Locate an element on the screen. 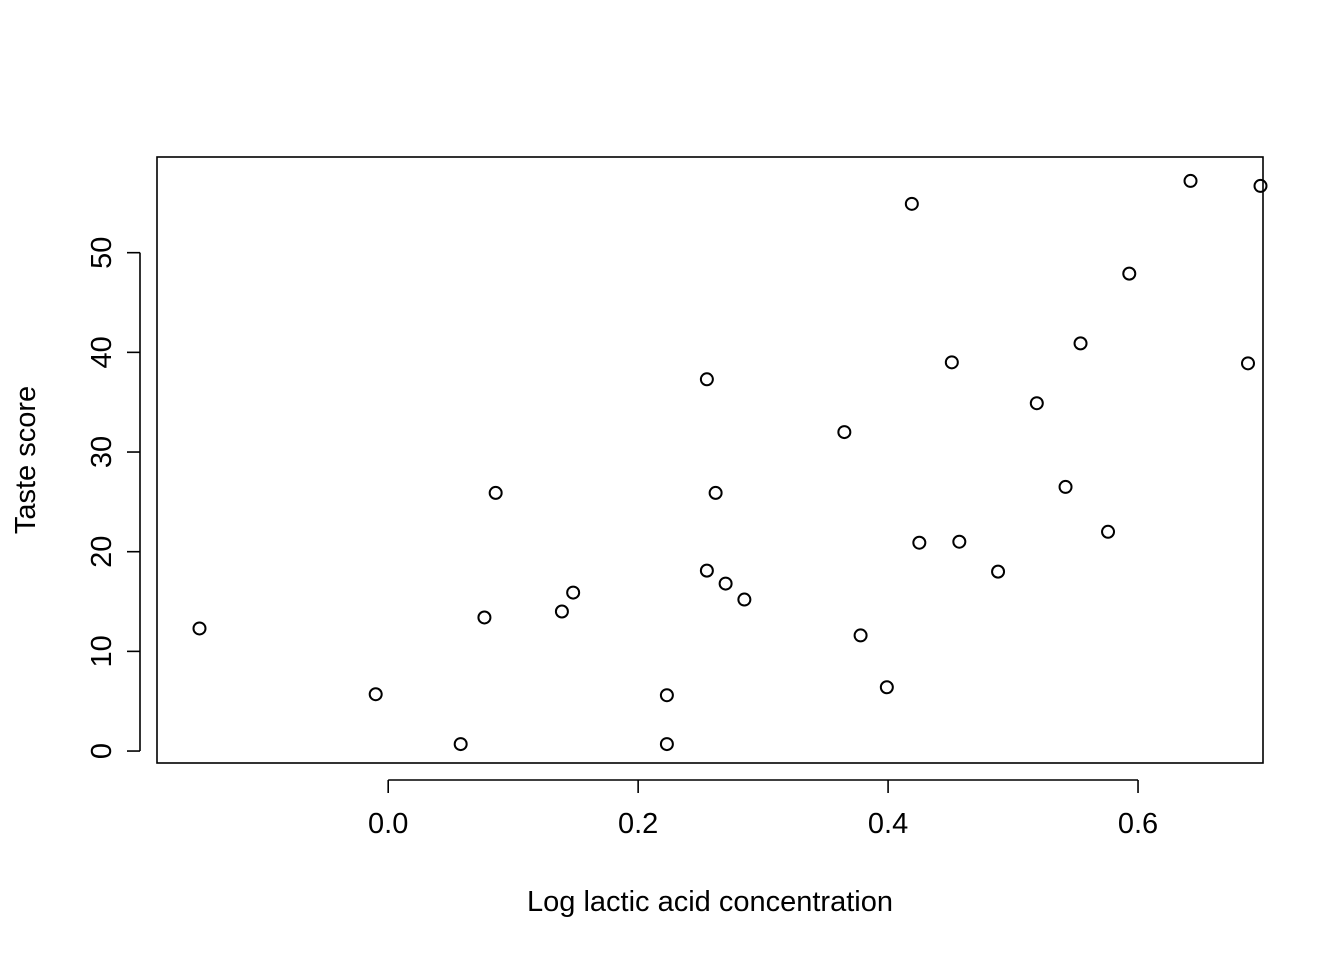 This screenshot has height=960, width=1344. y-tick-label: 30 is located at coordinates (102, 452).